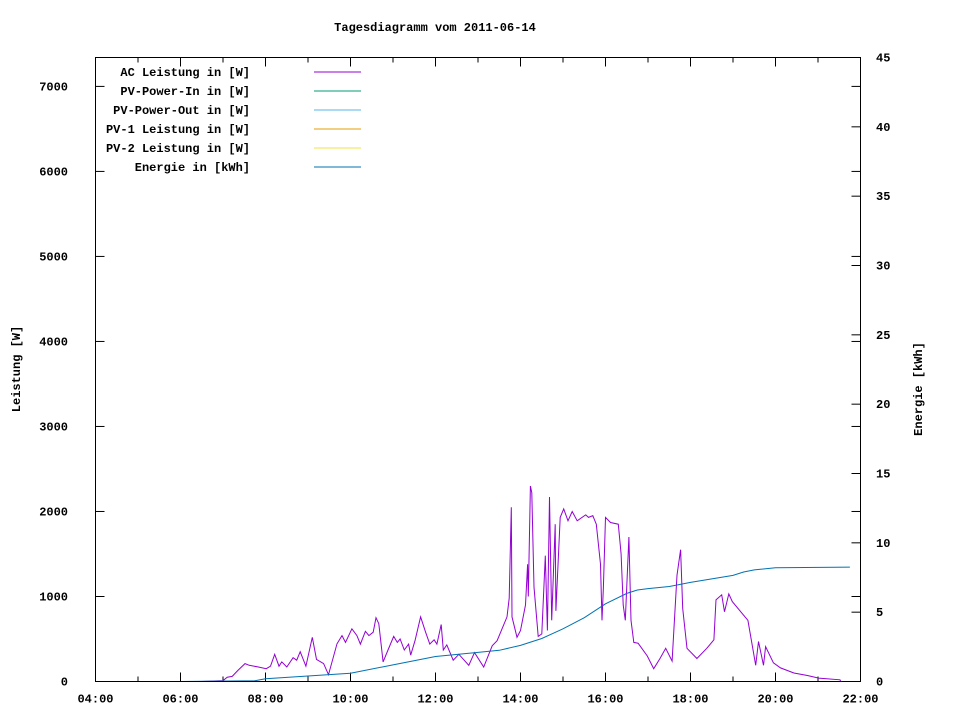 This screenshot has width=960, height=720. I want to click on legend-label: PV-2 Leistung in [W], so click(178, 149).